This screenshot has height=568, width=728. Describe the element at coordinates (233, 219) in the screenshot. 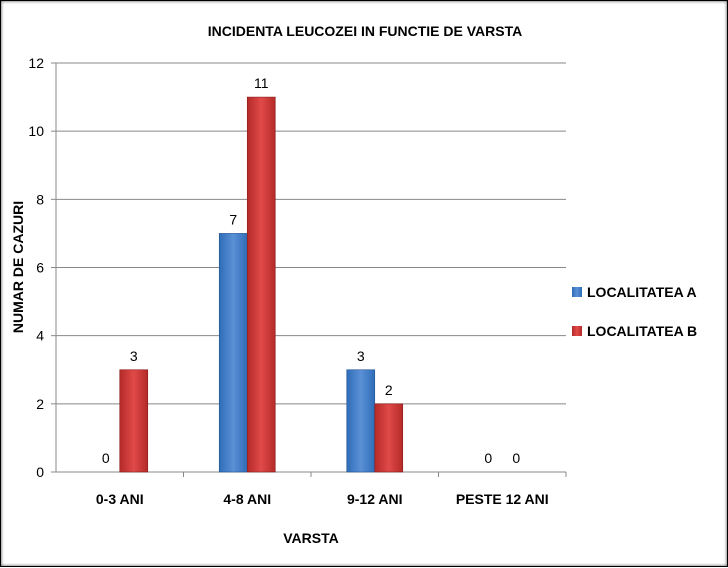

I see `data-label: 7` at that location.